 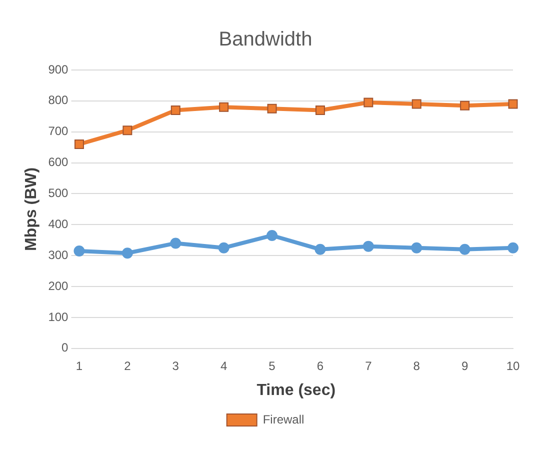 I want to click on y-tick-label: 100, so click(x=58, y=317).